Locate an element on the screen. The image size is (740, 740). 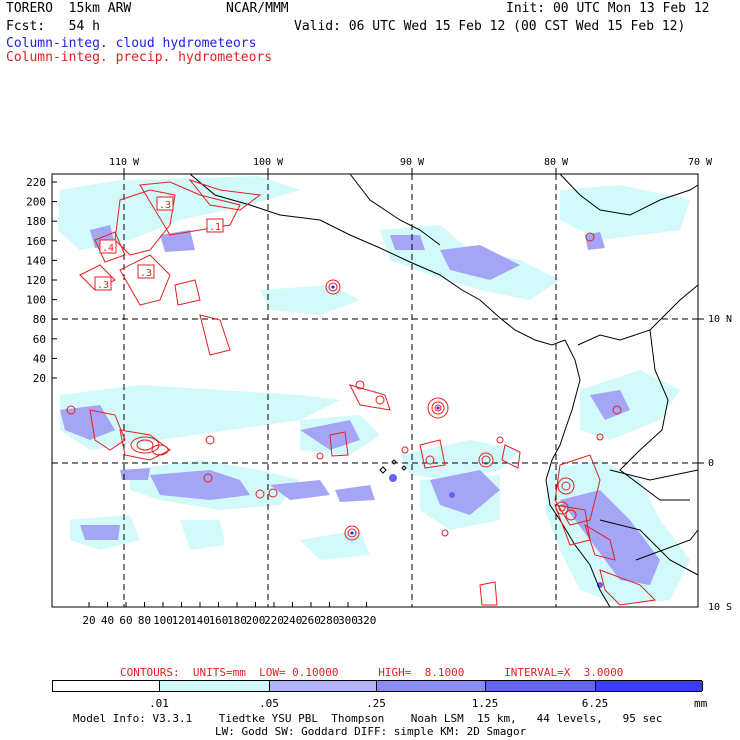
x-tick-label: 220 is located at coordinates (274, 620).